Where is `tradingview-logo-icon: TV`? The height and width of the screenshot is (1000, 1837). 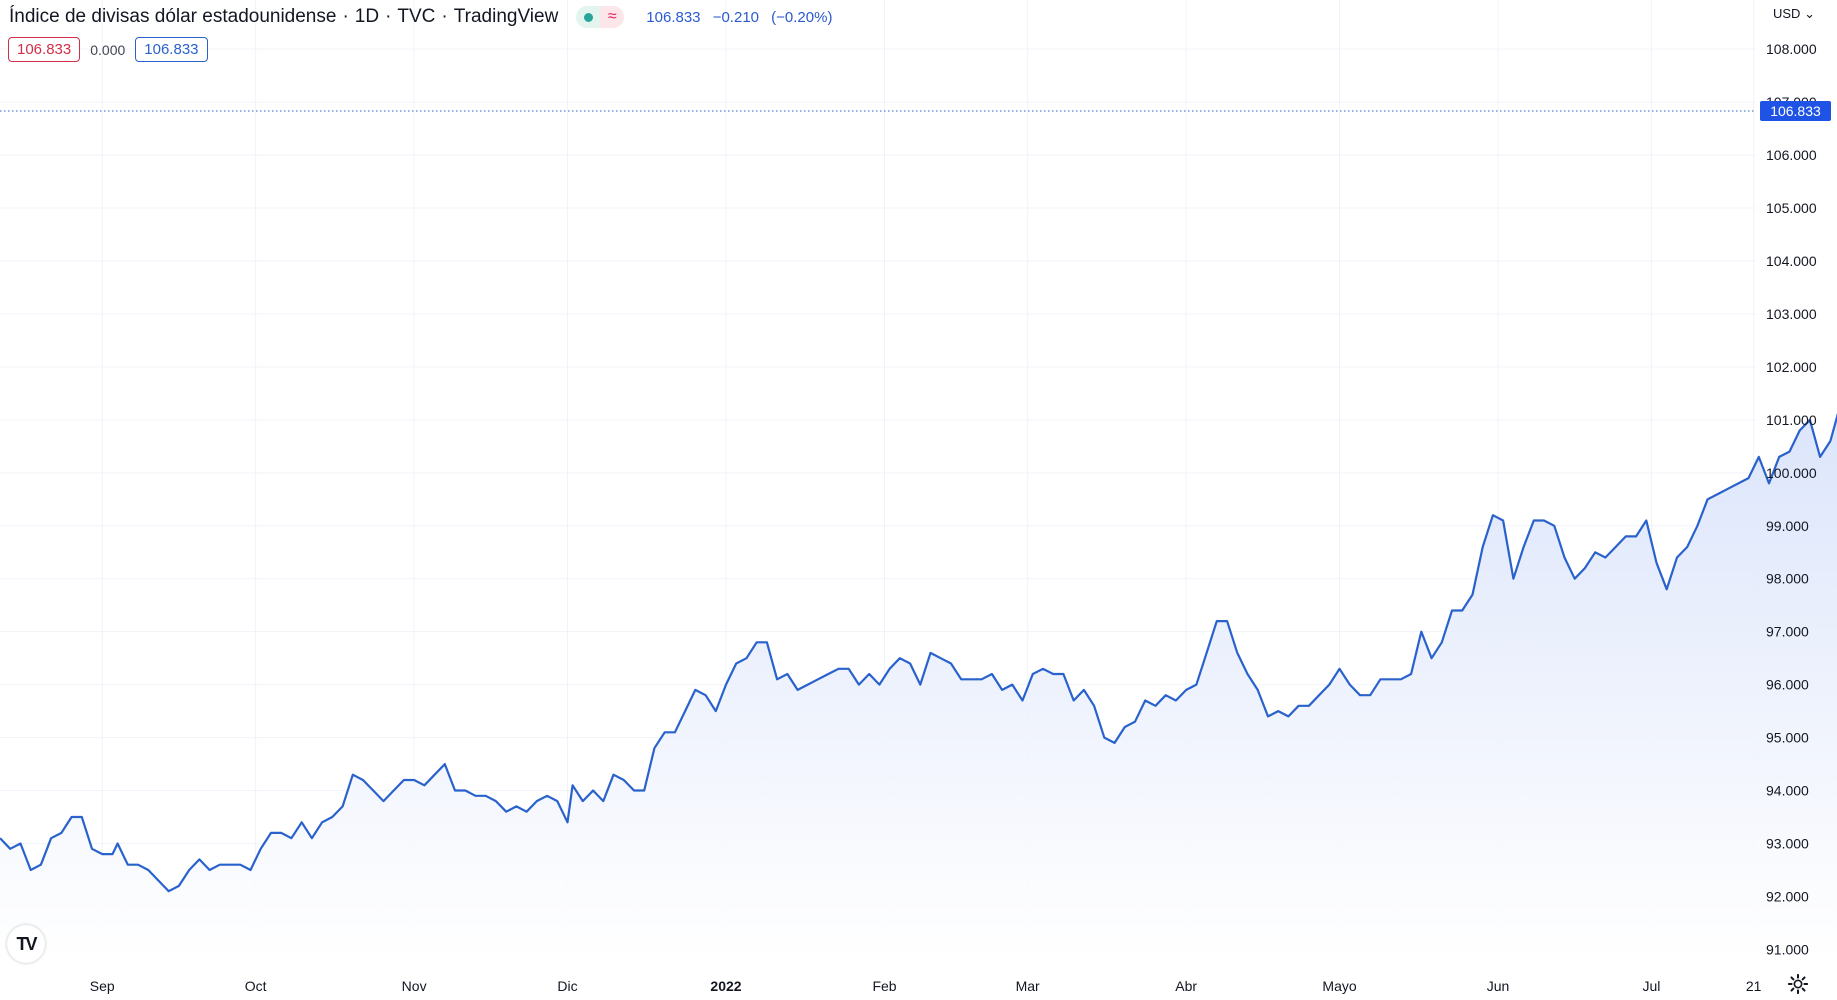
tradingview-logo-icon: TV is located at coordinates (26, 944).